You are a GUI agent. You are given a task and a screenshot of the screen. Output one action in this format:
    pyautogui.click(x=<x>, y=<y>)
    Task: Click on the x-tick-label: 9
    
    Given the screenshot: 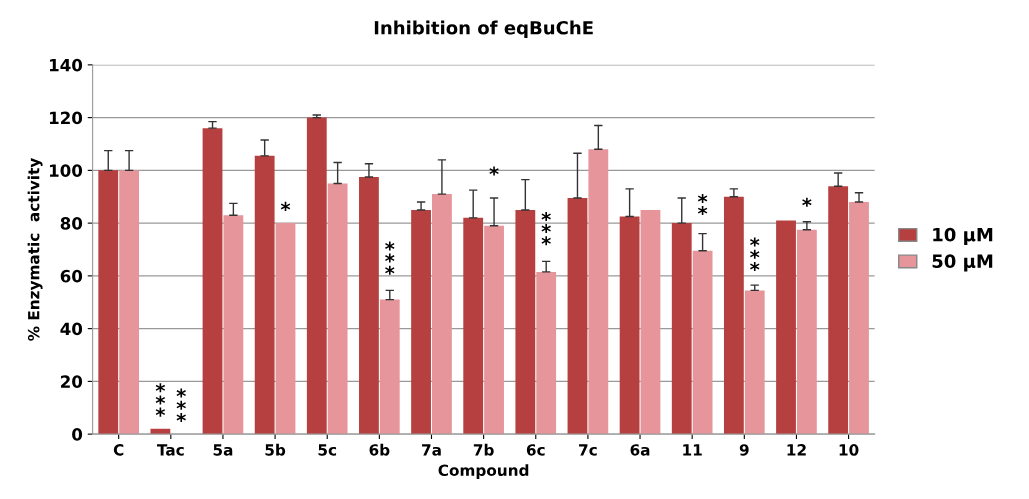 What is the action you would take?
    pyautogui.click(x=744, y=450)
    